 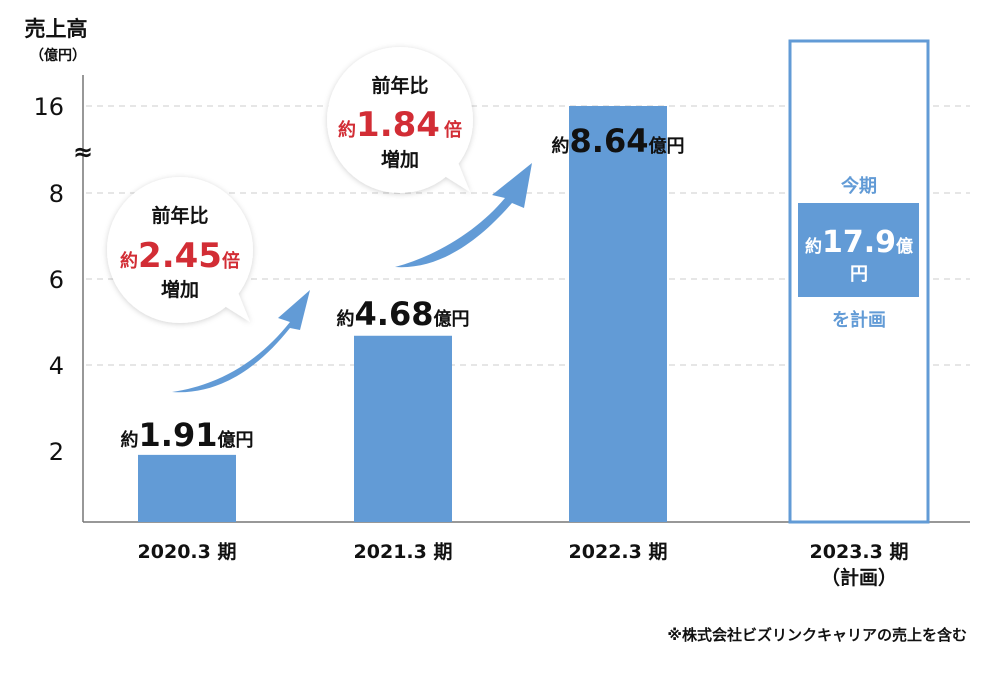 I want to click on value-label-2021: 約4.68億円, so click(x=403, y=314).